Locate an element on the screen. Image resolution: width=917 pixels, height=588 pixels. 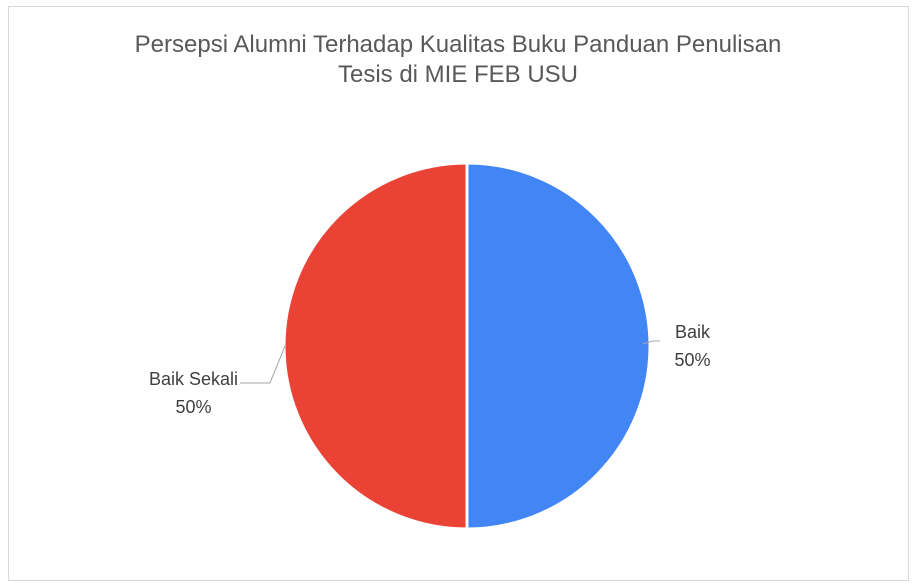
data-label-name: Baik Sekali is located at coordinates (193, 379).